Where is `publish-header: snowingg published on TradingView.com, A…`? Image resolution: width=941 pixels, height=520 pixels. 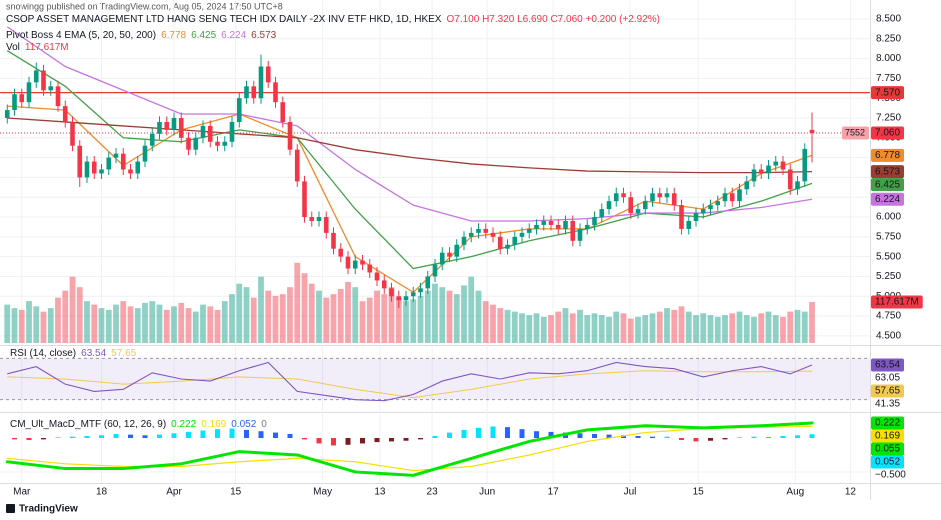
publish-header: snowingg published on TradingView.com, A… is located at coordinates (144, 6).